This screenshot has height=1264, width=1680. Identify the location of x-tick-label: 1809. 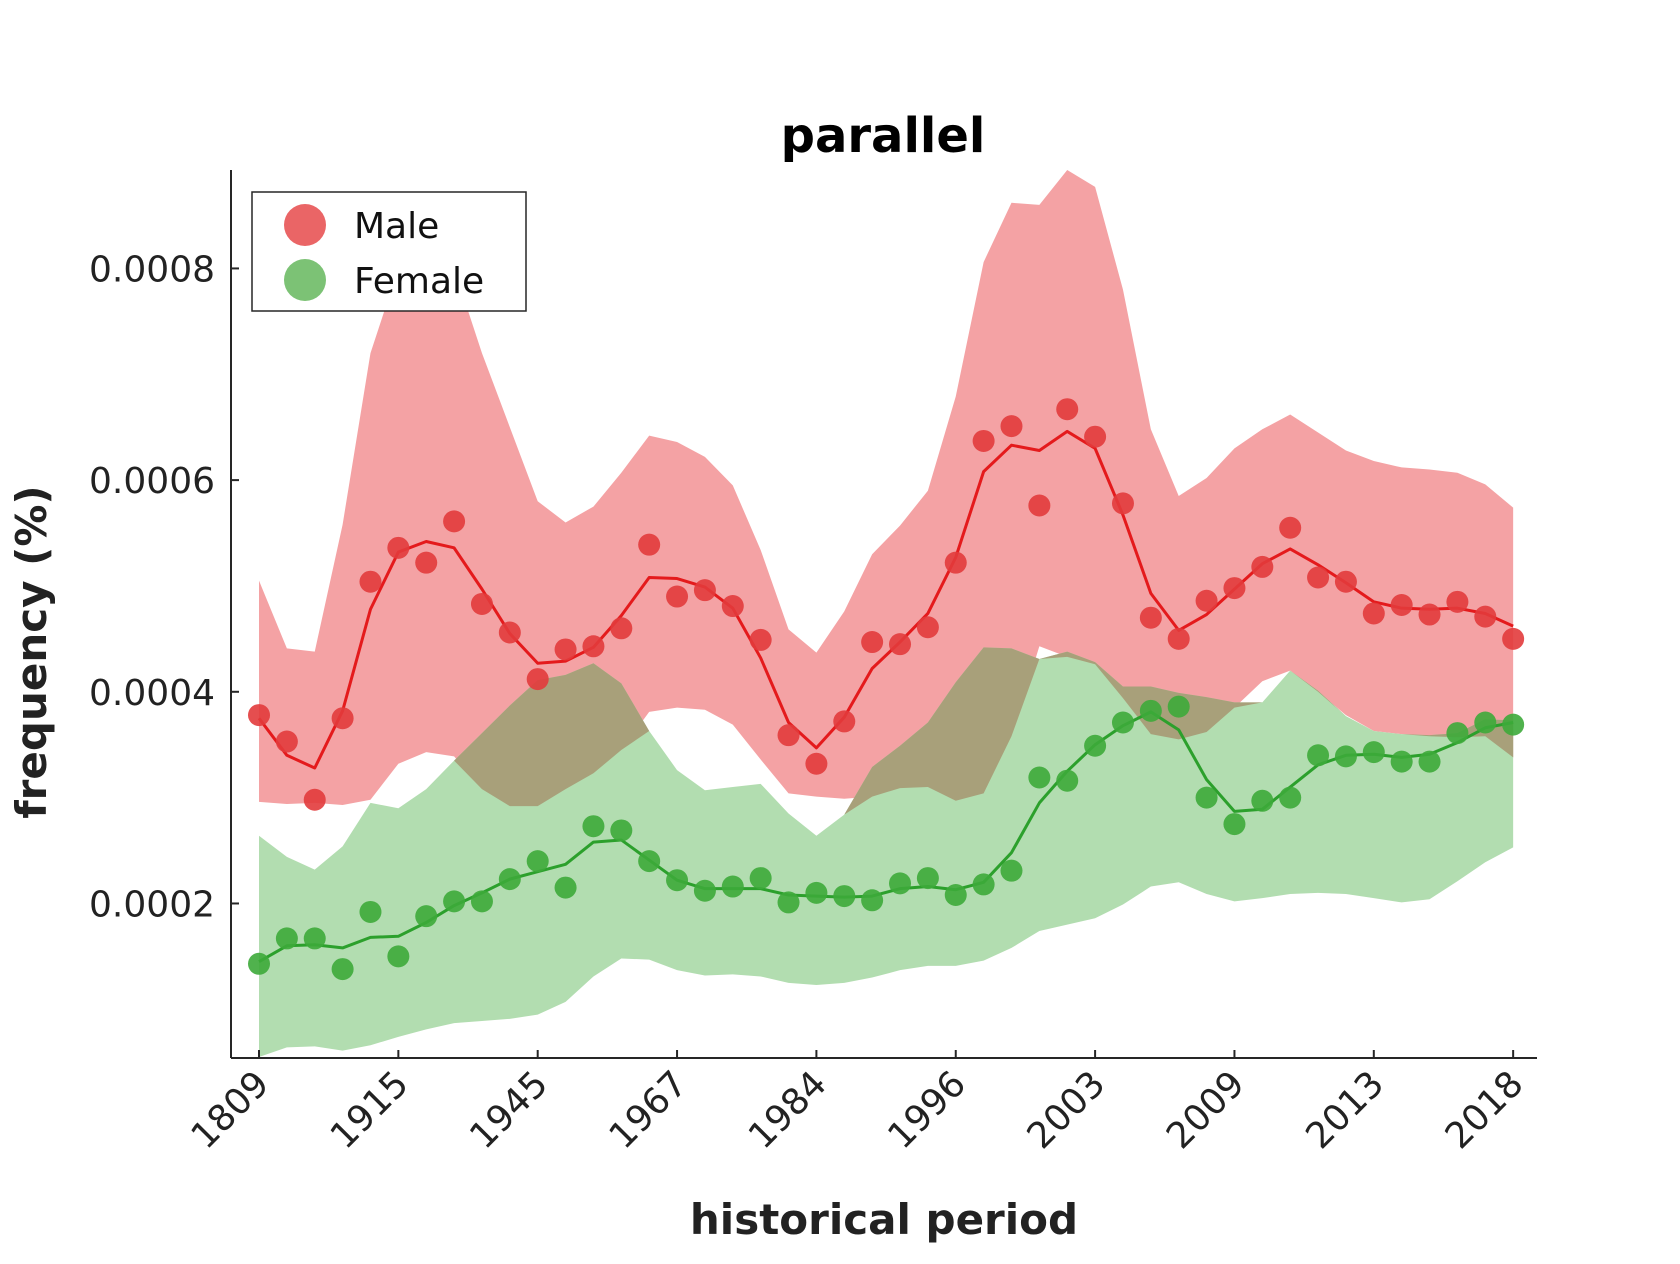
(231, 1110).